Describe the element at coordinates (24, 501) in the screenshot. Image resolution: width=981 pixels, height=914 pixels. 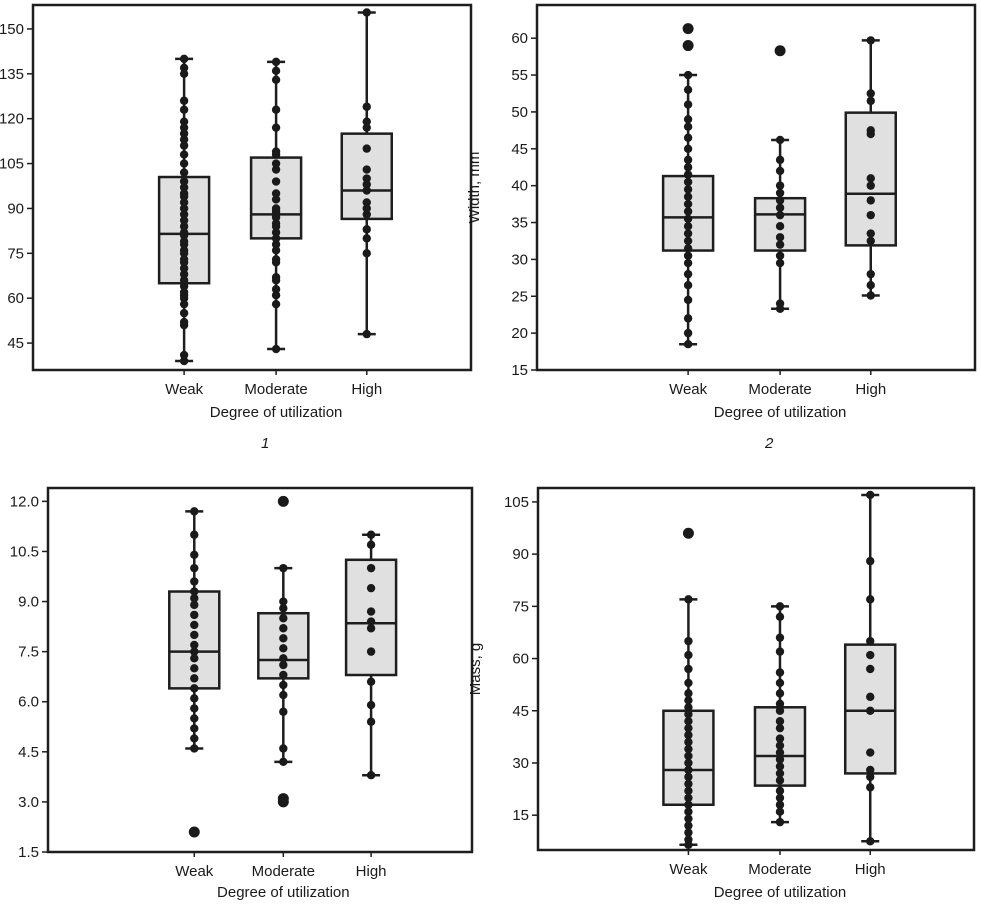
I see `y-tick-label: 12.0` at that location.